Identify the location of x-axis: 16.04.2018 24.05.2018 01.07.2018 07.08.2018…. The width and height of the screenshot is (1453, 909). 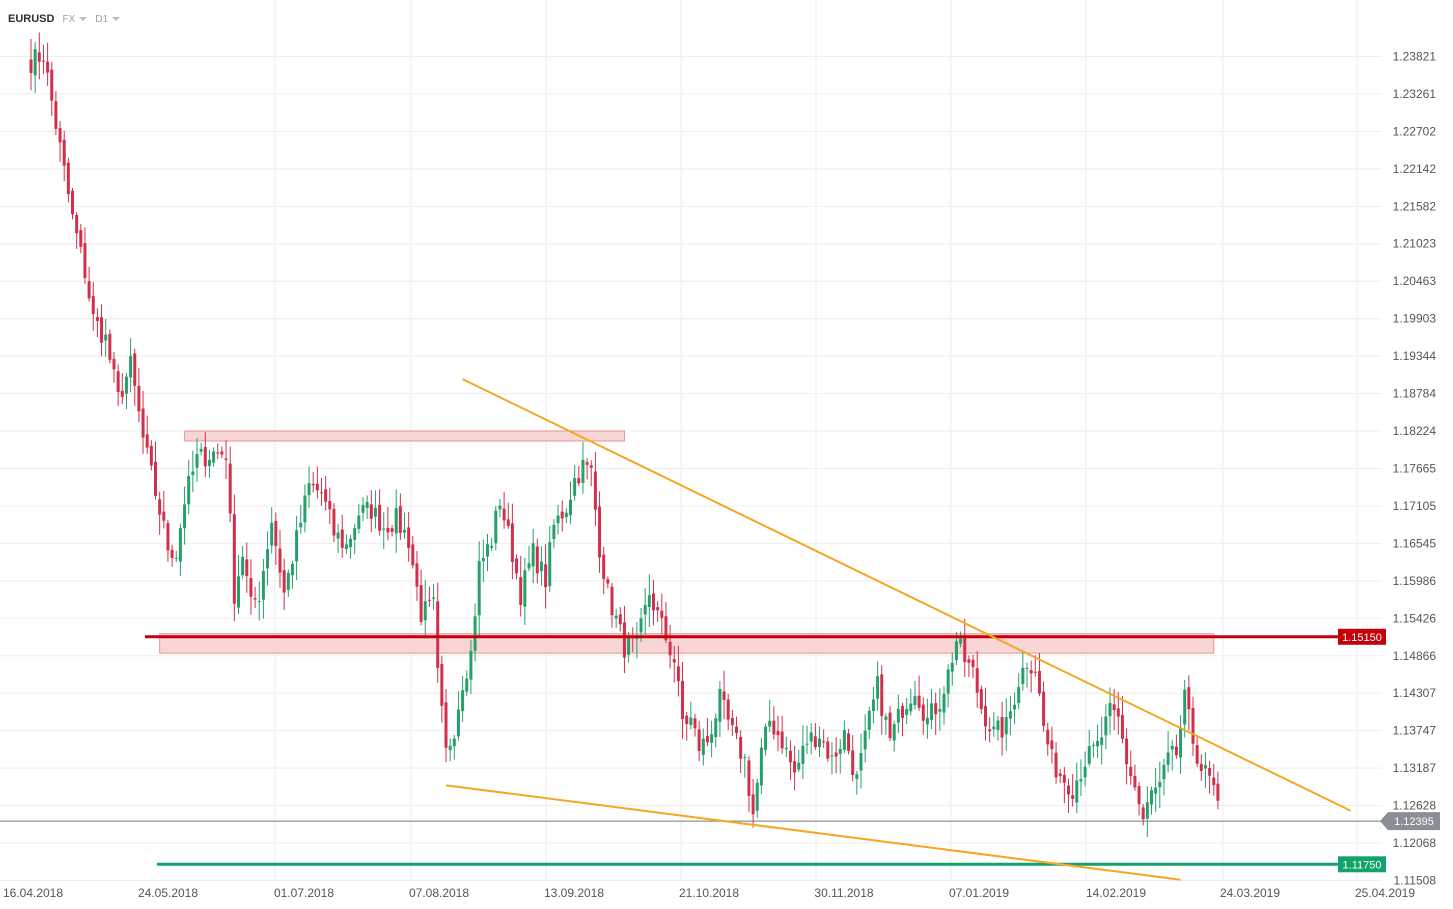
(709, 893).